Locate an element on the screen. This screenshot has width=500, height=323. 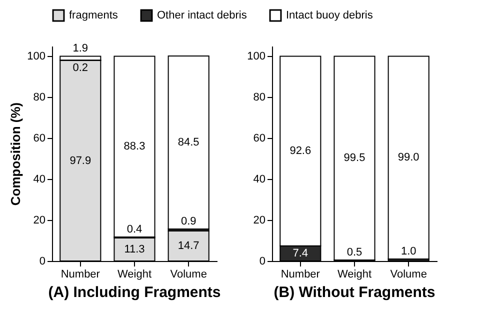
data-label: 14.7 is located at coordinates (189, 246).